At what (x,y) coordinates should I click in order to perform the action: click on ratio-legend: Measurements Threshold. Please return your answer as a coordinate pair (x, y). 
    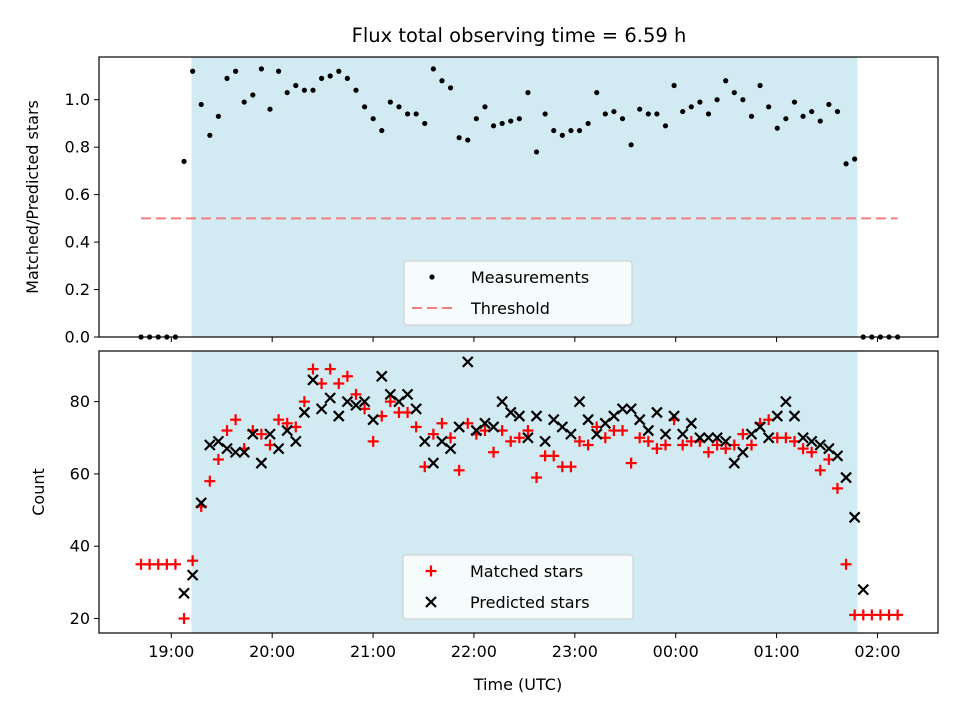
    Looking at the image, I should click on (518, 293).